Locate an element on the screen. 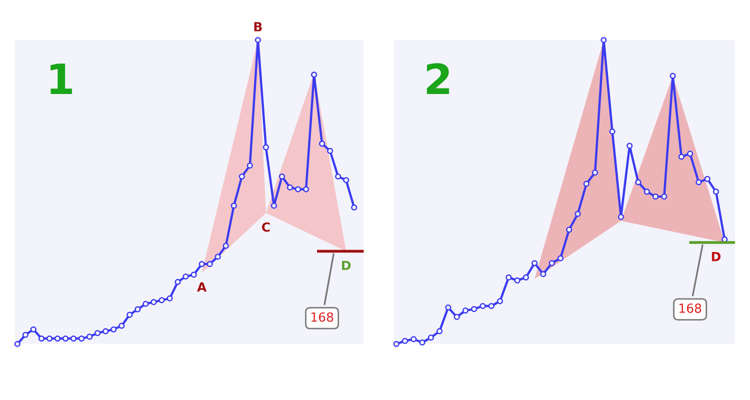 The height and width of the screenshot is (400, 750). annotation: A is located at coordinates (202, 287).